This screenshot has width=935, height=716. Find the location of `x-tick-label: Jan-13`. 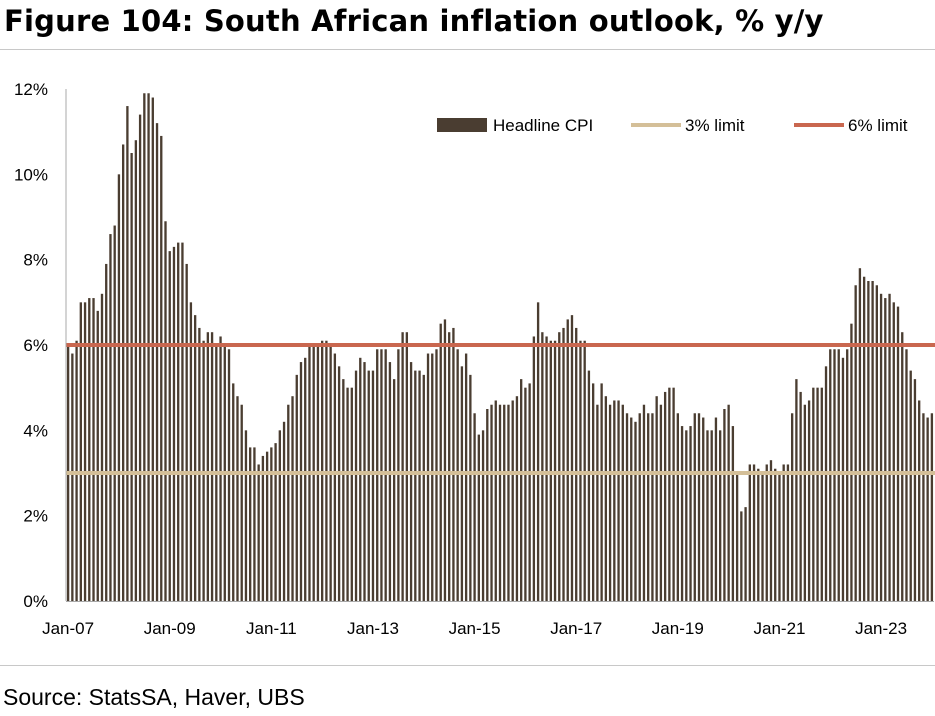

x-tick-label: Jan-13 is located at coordinates (373, 628).